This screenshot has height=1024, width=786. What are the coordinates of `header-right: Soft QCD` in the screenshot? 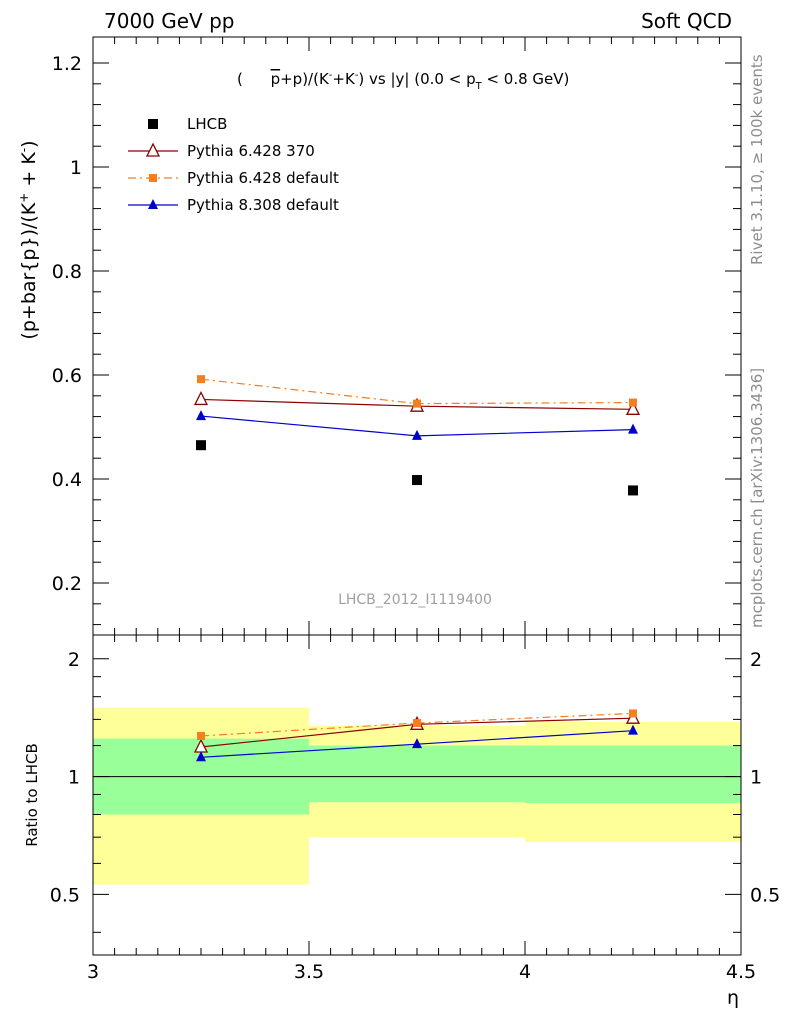 It's located at (686, 21).